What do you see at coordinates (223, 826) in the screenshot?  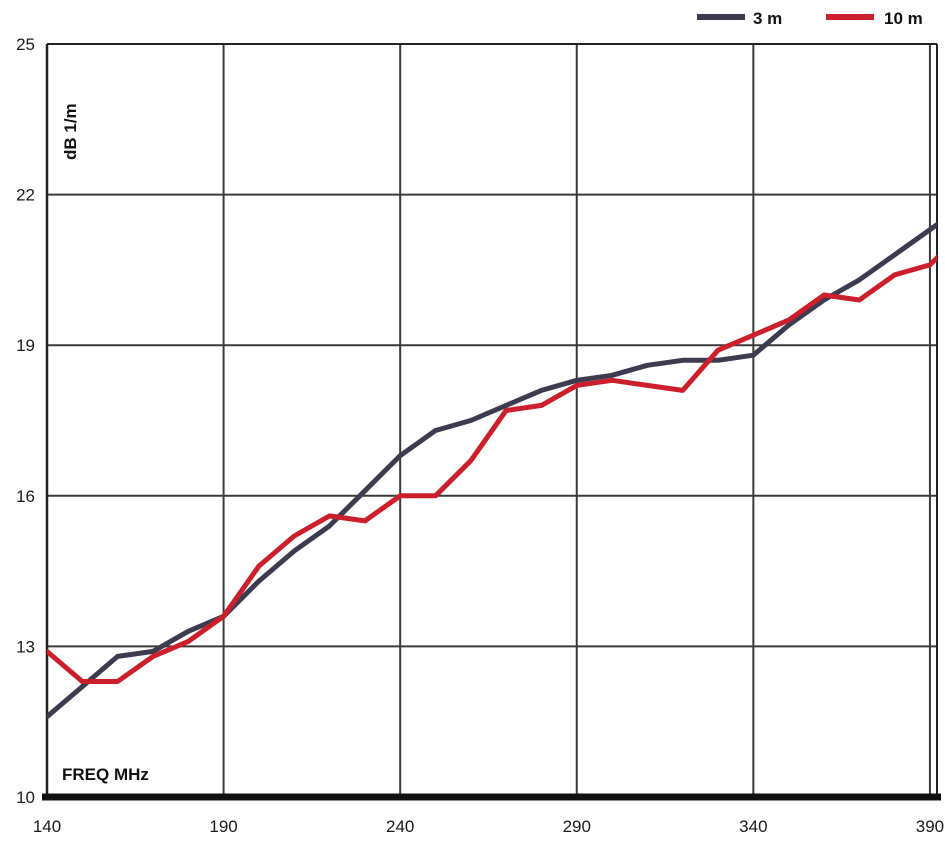 I see `x-tick-label: 190` at bounding box center [223, 826].